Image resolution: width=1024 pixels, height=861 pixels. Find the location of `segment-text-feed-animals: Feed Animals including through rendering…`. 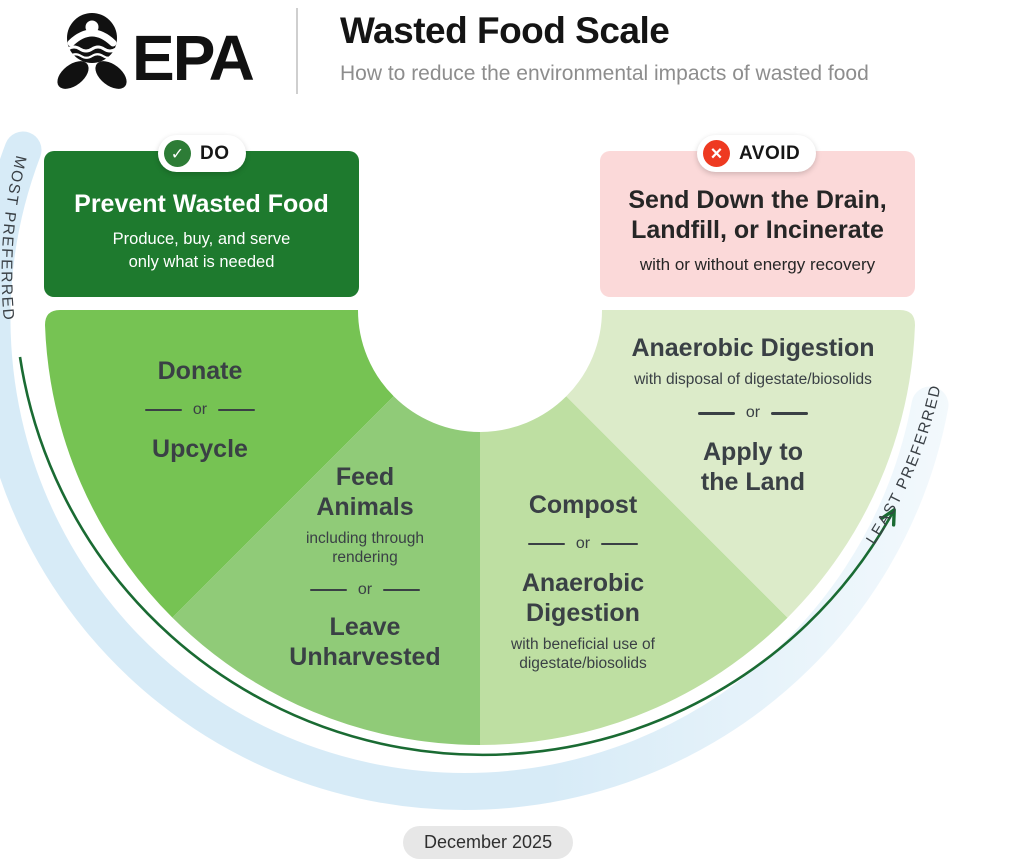

segment-text-feed-animals: Feed Animals including through rendering… is located at coordinates (365, 567).